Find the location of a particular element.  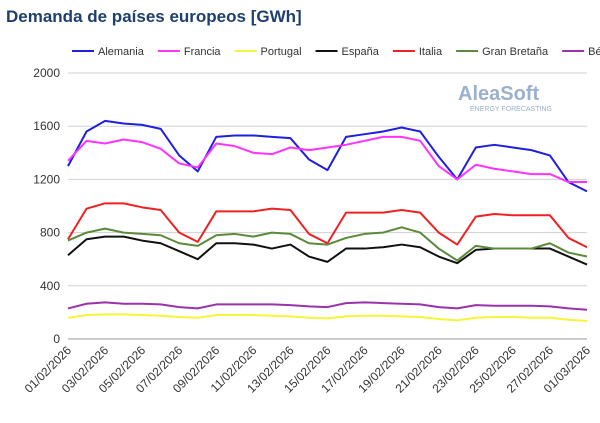

y-tick-label: 0 is located at coordinates (56, 339).